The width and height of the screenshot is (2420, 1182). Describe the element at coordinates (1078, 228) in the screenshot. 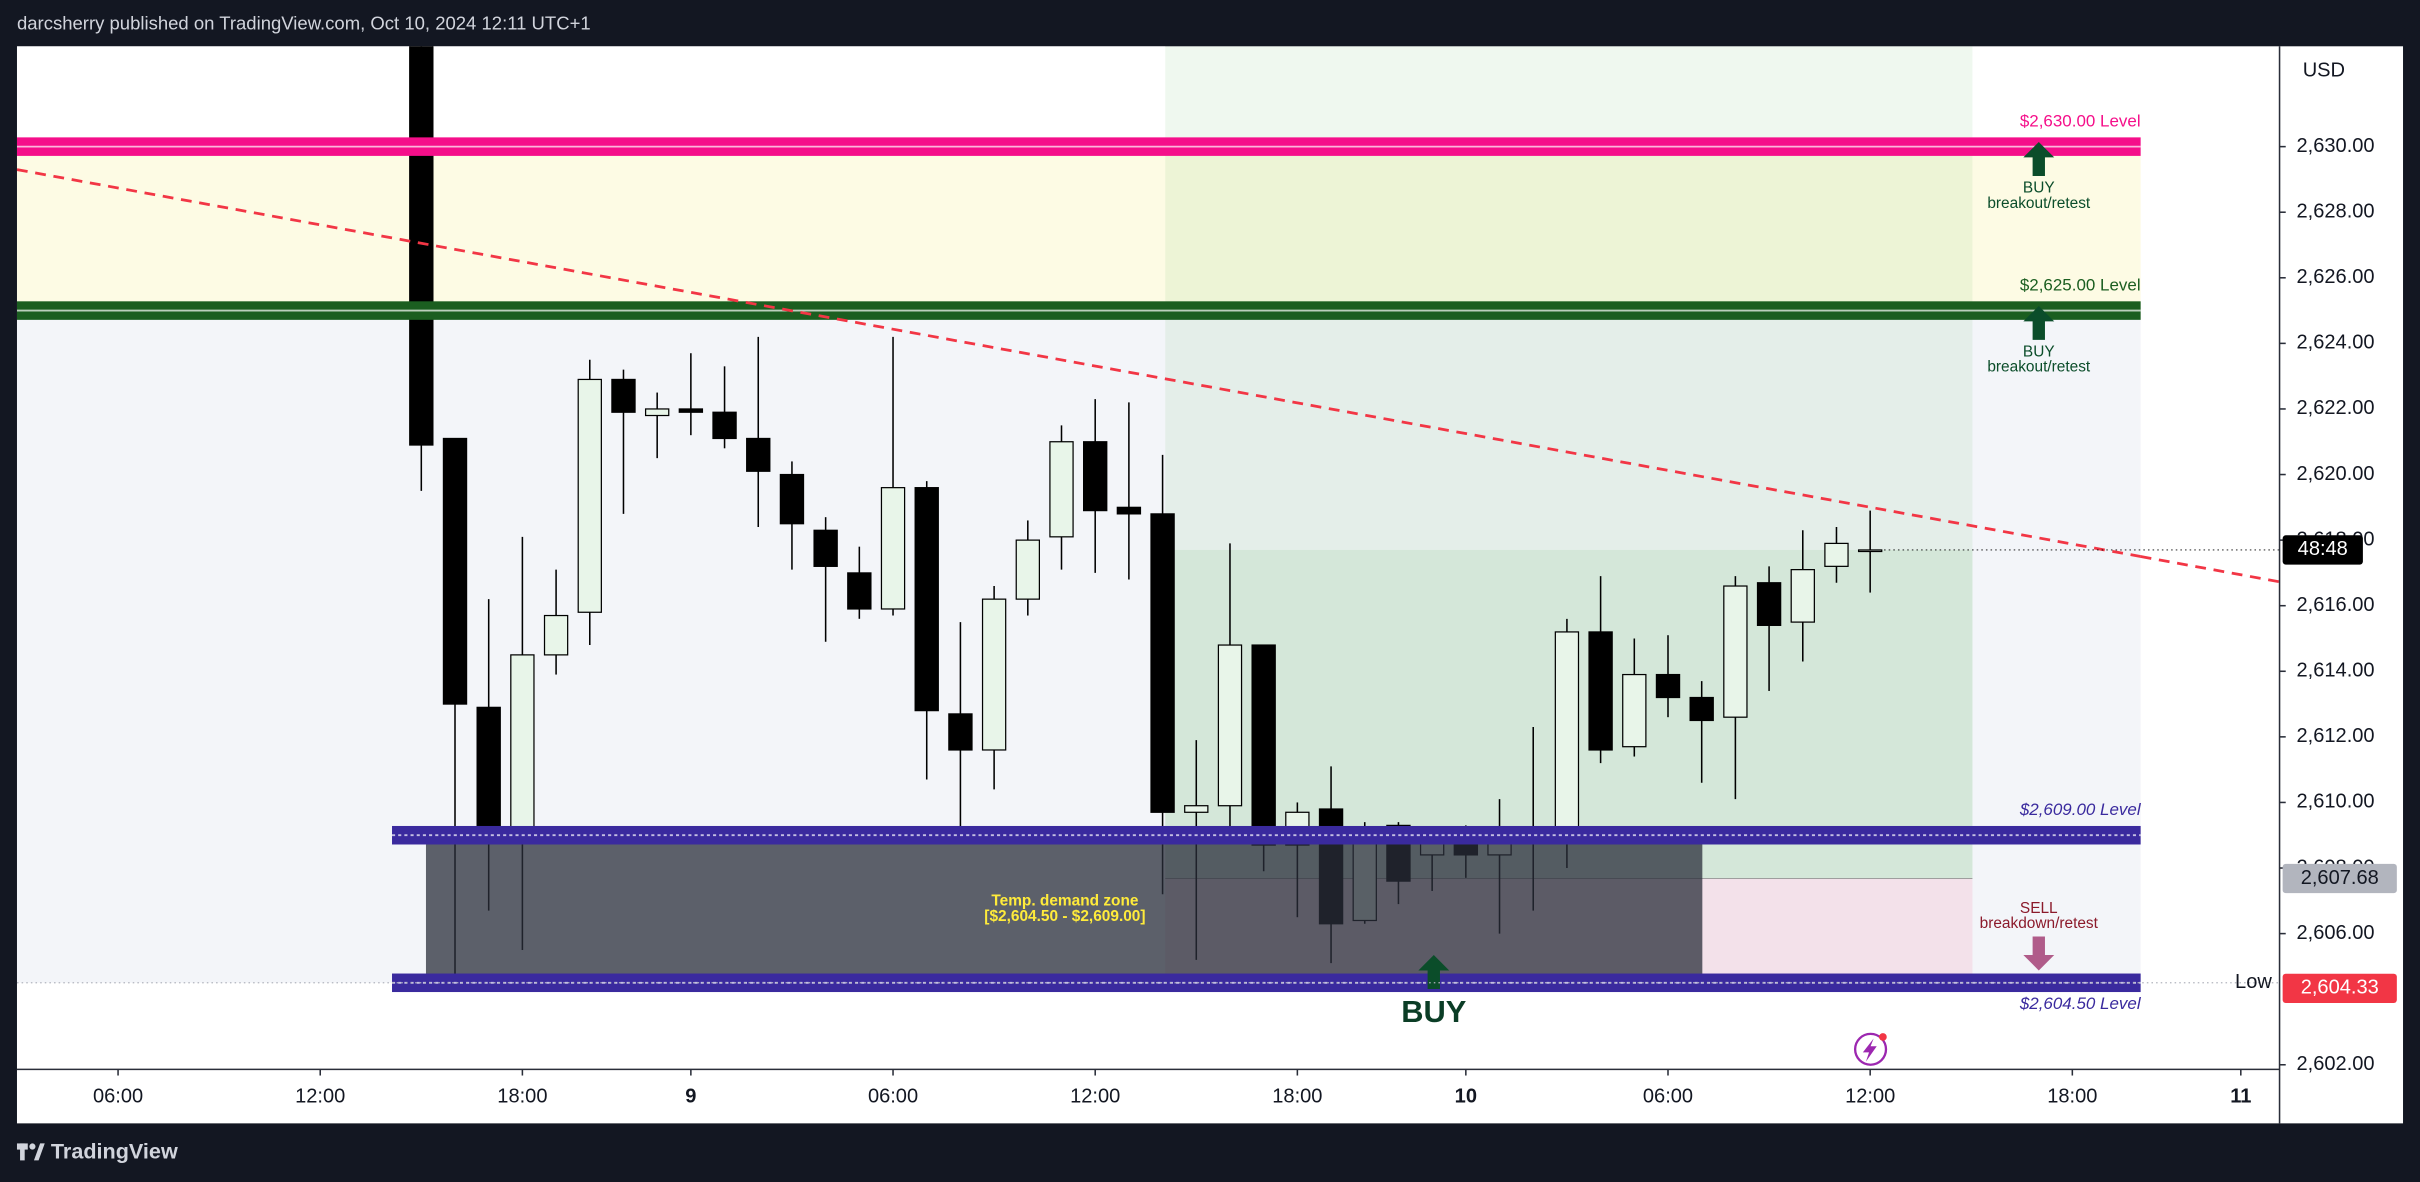

I see `resistance-zone` at that location.